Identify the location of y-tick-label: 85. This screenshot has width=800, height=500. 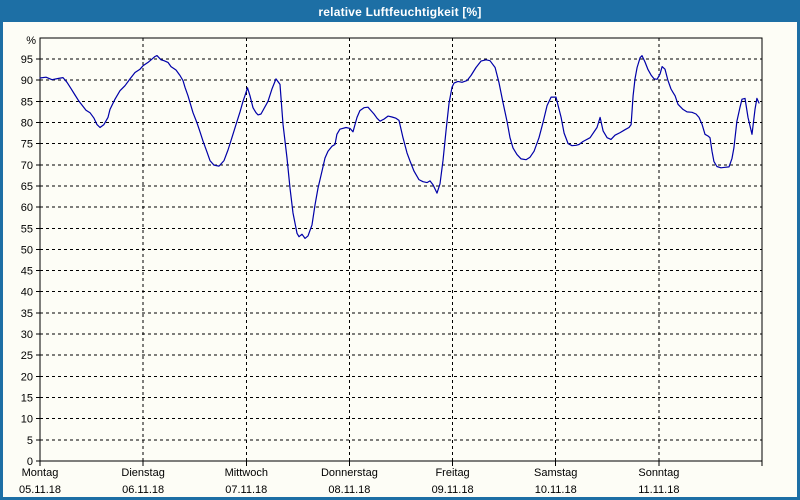
(27, 102).